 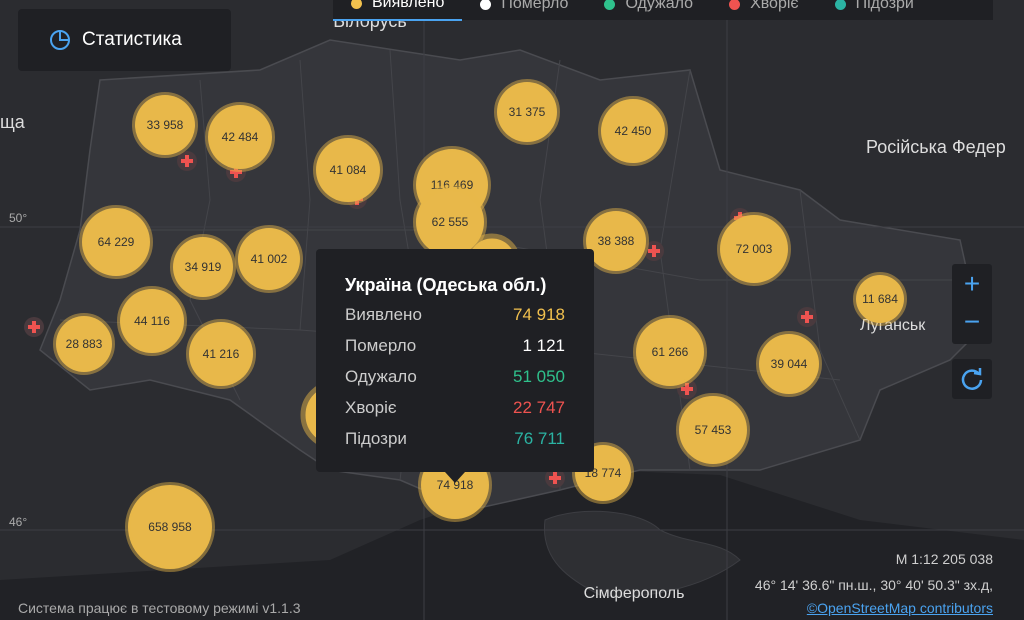 What do you see at coordinates (972, 379) in the screenshot?
I see `refresh-button` at bounding box center [972, 379].